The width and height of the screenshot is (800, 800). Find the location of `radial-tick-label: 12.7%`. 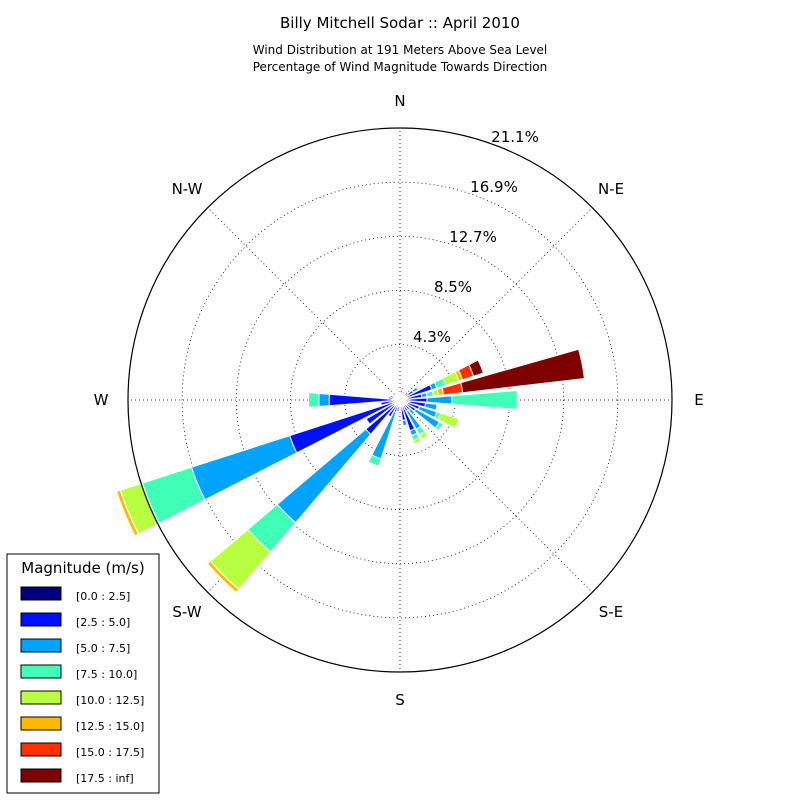

radial-tick-label: 12.7% is located at coordinates (473, 237).